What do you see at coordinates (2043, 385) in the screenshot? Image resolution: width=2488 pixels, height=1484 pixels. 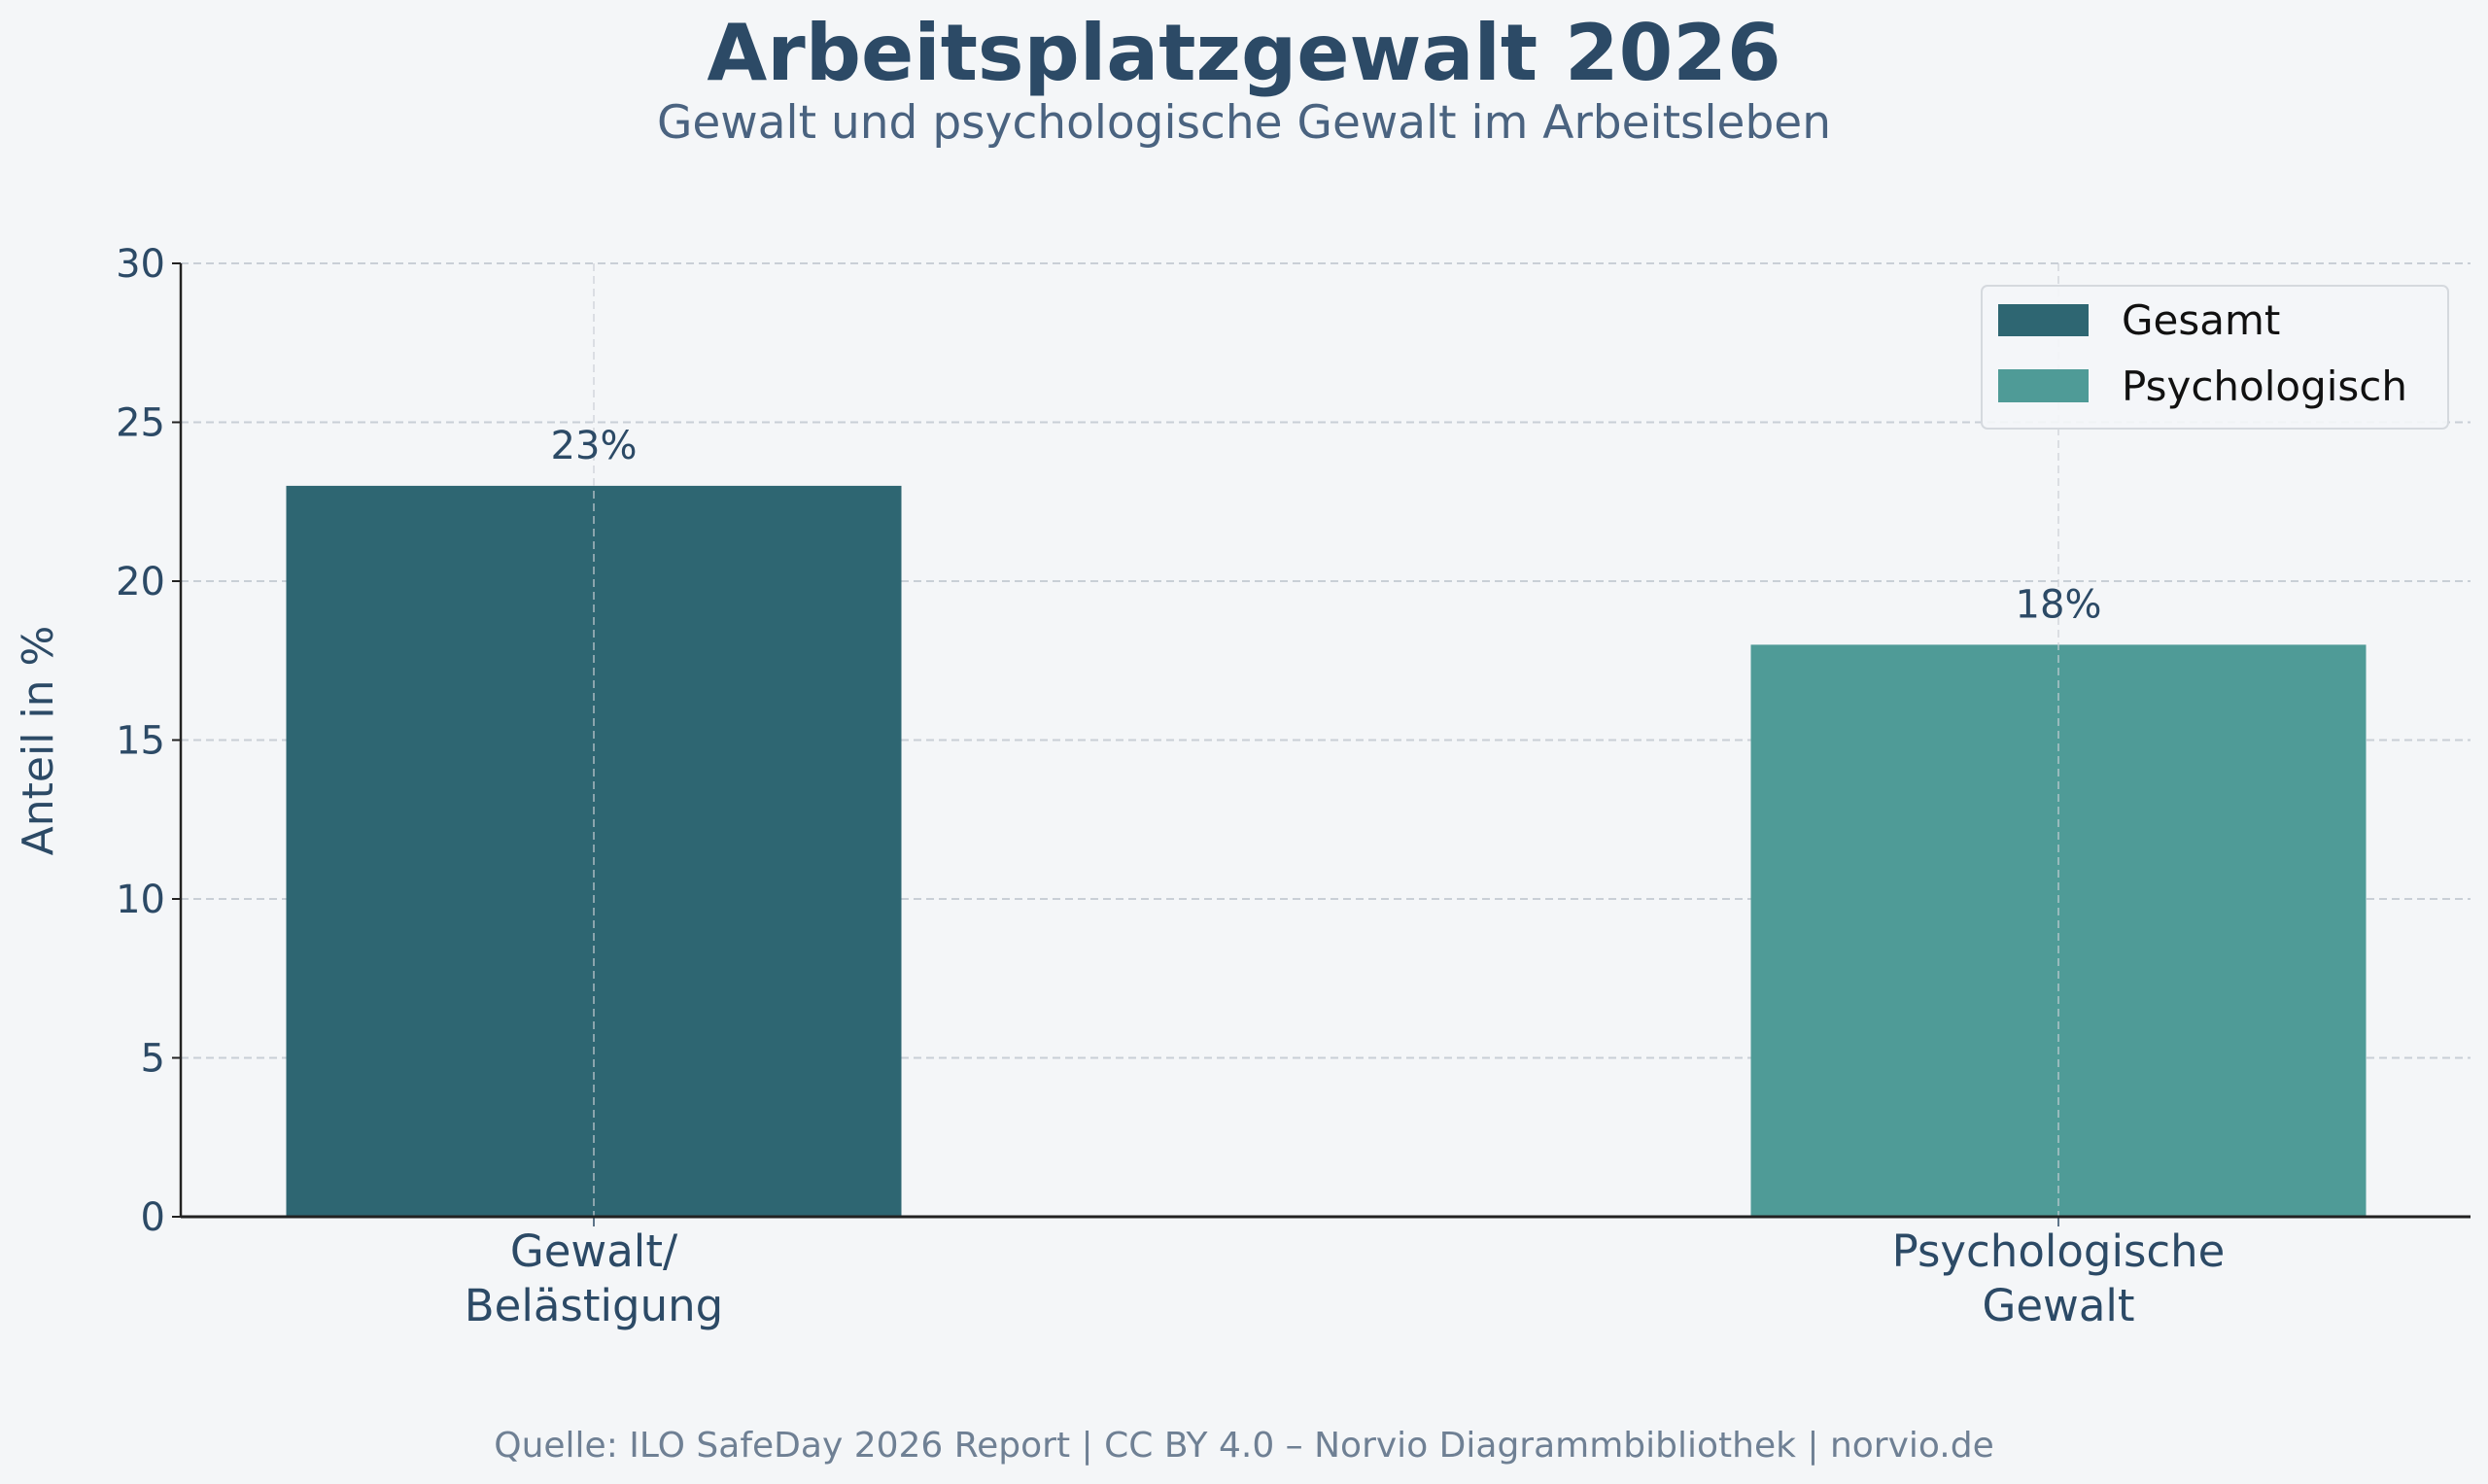 I see `legend-swatch-psychologisch` at bounding box center [2043, 385].